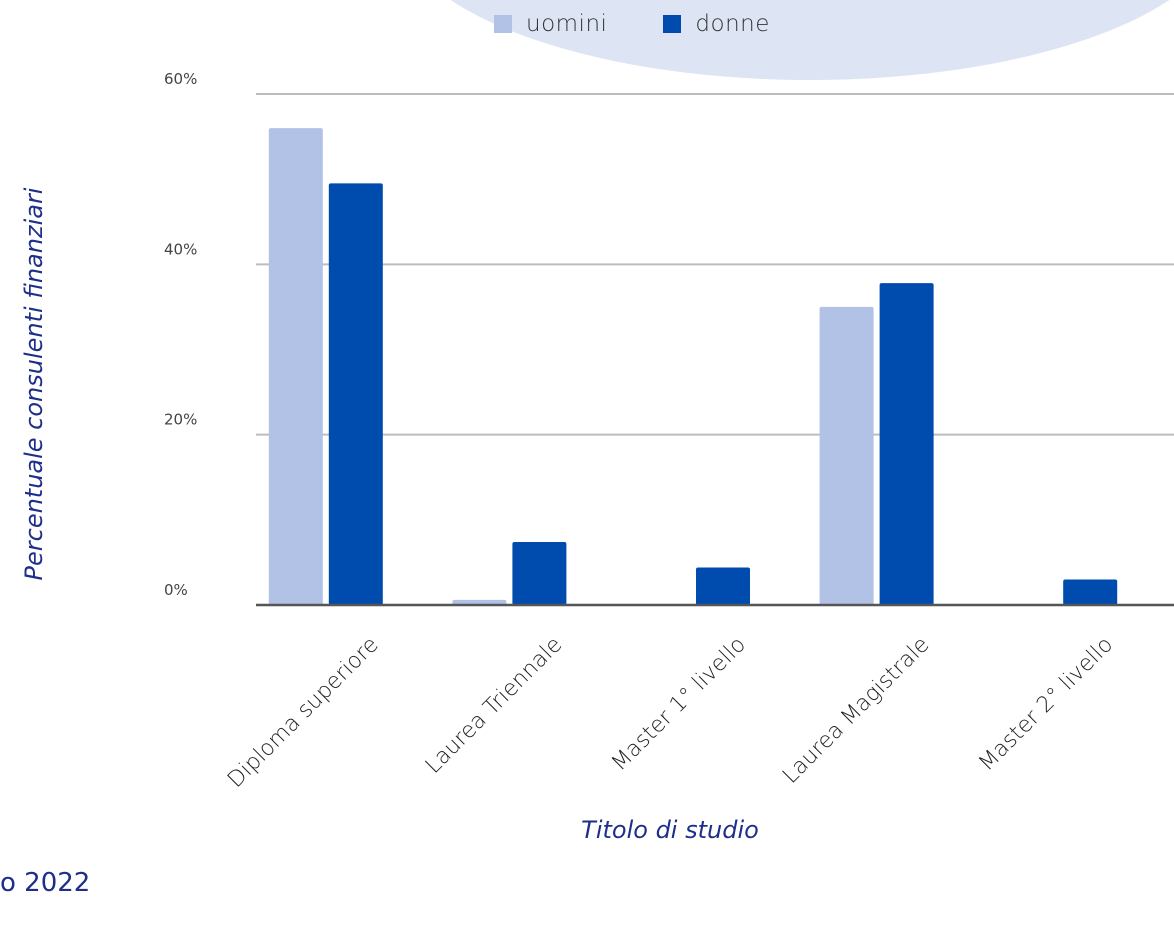 This screenshot has height=925, width=1174. I want to click on y-axis-title: Percentuale consulenti finanziari, so click(34, 383).